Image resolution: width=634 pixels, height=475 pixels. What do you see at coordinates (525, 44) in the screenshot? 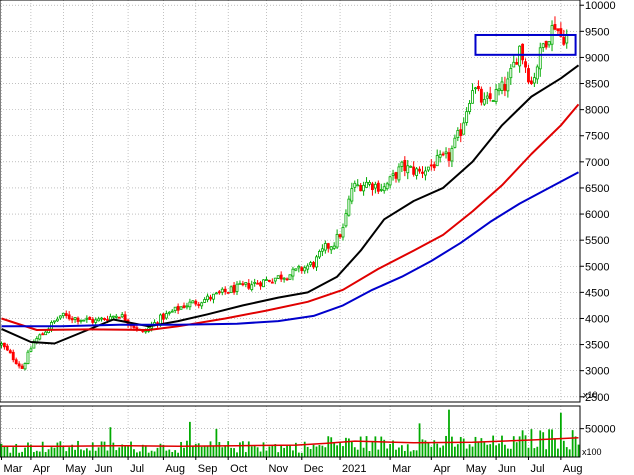
I see `annotation-box` at bounding box center [525, 44].